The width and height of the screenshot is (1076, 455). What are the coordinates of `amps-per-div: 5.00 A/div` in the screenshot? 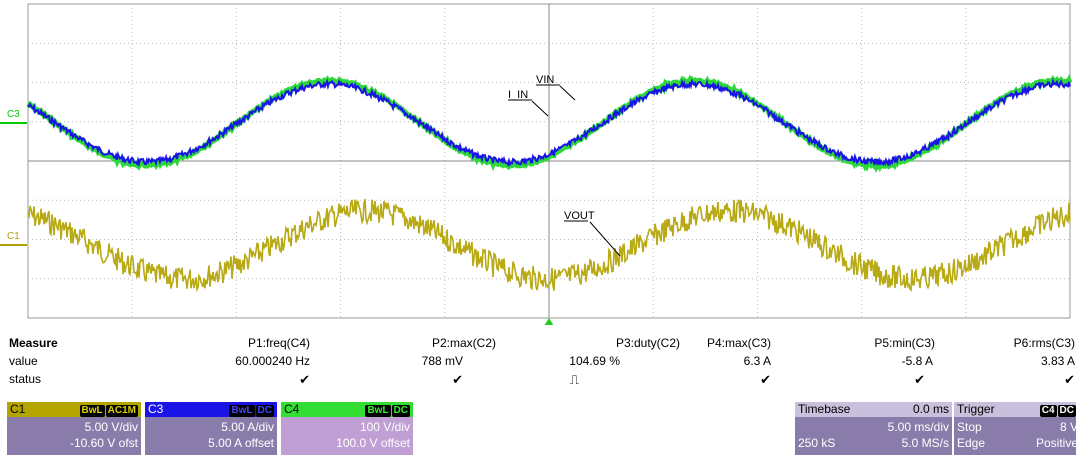 It's located at (247, 427).